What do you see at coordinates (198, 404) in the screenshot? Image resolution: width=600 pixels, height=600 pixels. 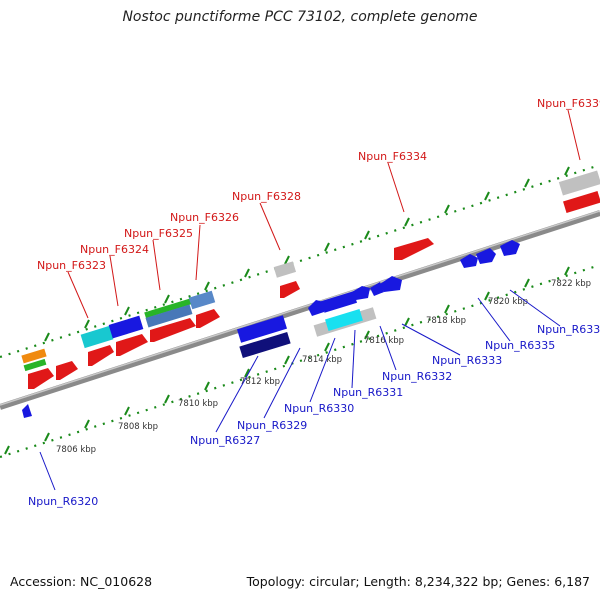 I see `tick-label: 7810 kbp` at bounding box center [198, 404].